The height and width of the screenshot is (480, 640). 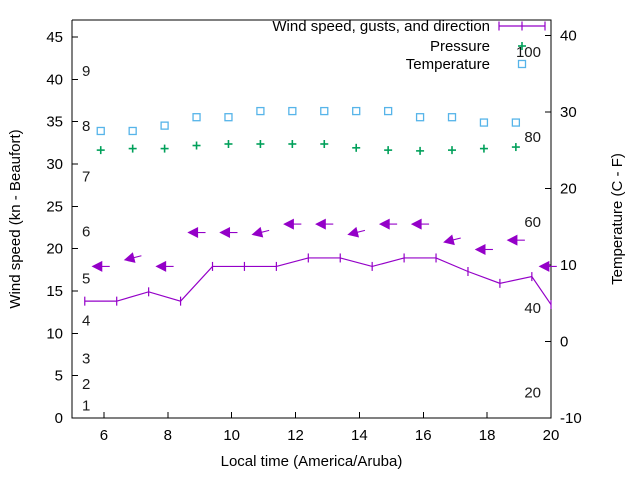 What do you see at coordinates (231, 435) in the screenshot?
I see `bottom-tick-label: 10` at bounding box center [231, 435].